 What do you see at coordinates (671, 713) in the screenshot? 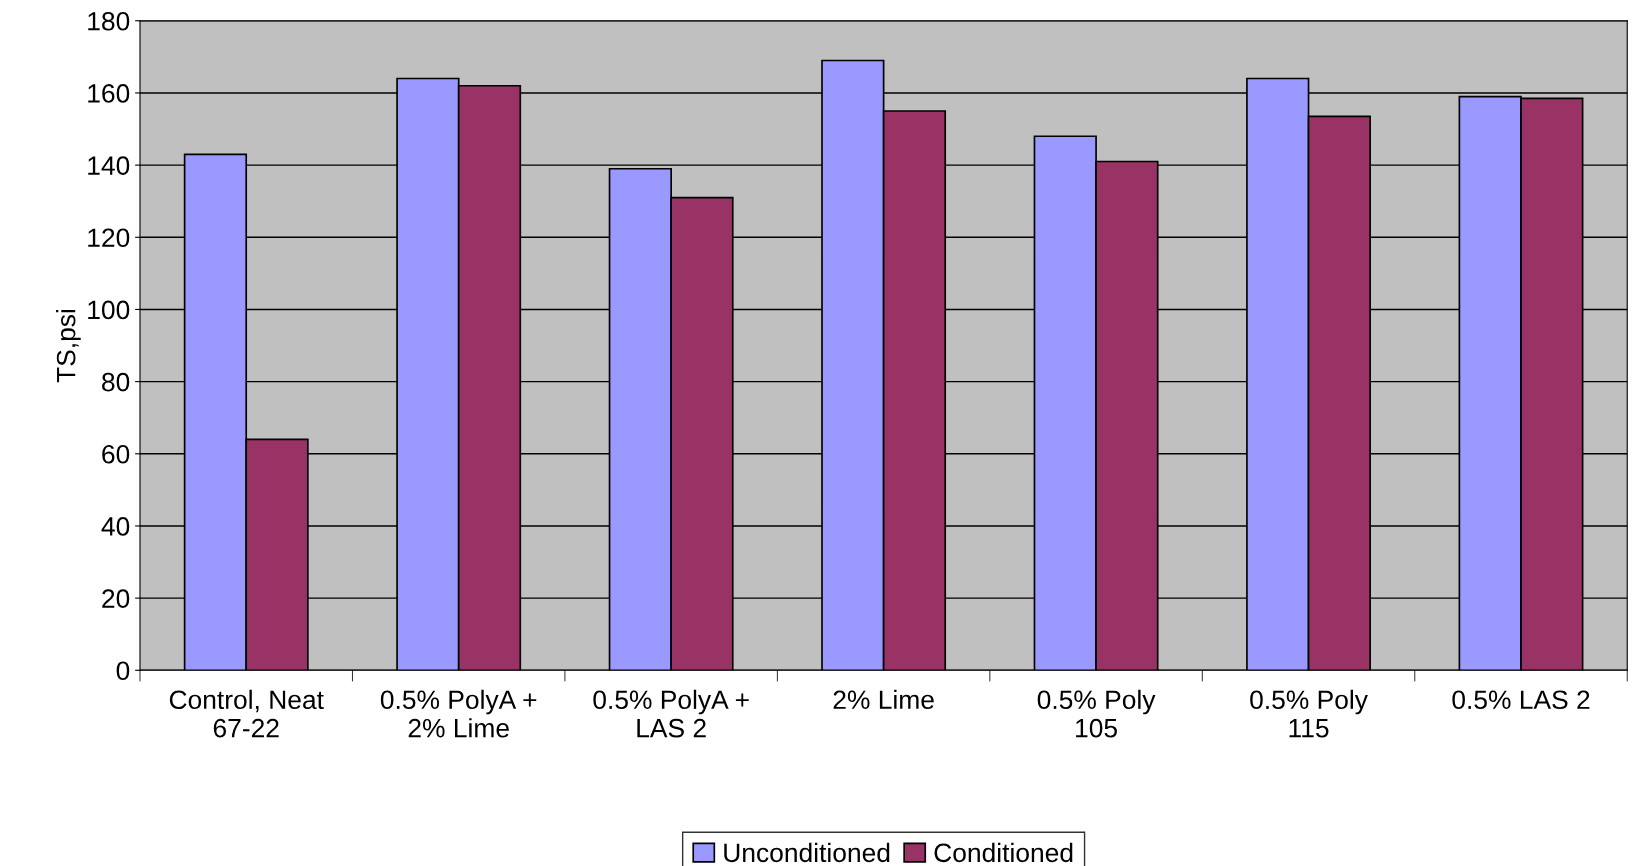
I see `x-tick-label: 0.5% PolyA + LAS 2` at bounding box center [671, 713].